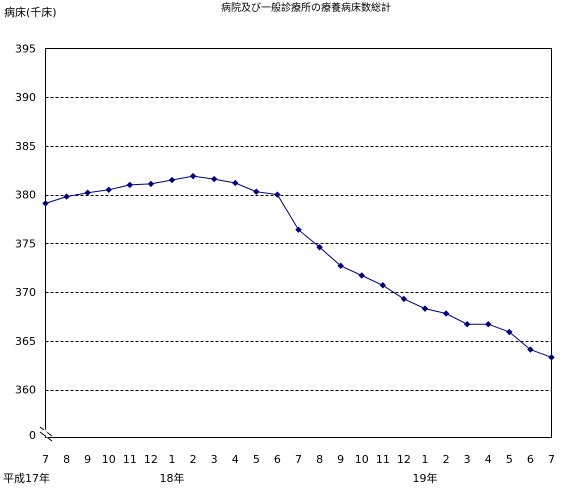 The height and width of the screenshot is (488, 563). I want to click on y-tick-label: 375, so click(25, 243).